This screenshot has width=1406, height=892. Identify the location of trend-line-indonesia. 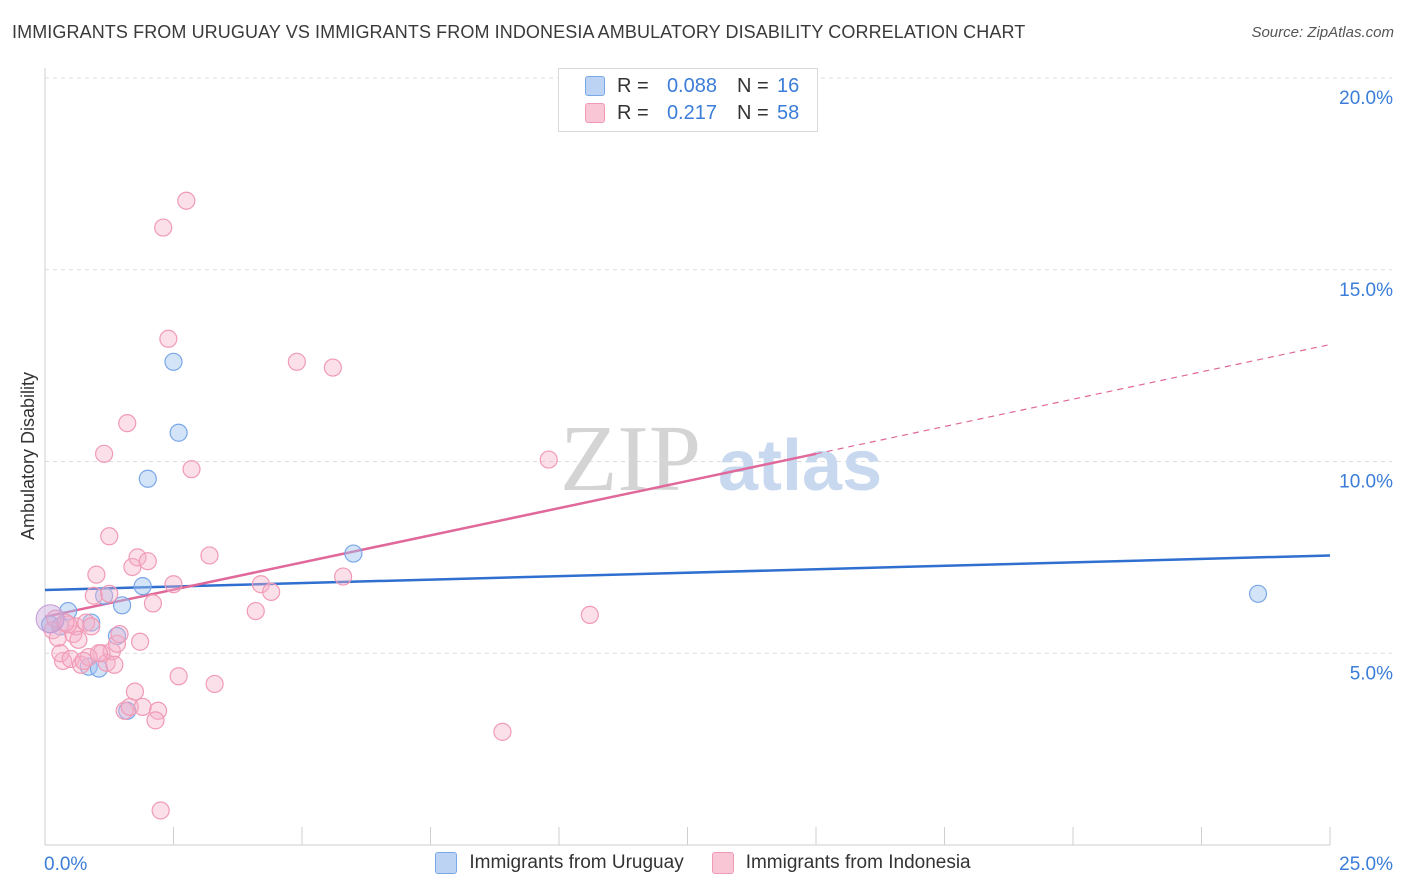
(430, 535).